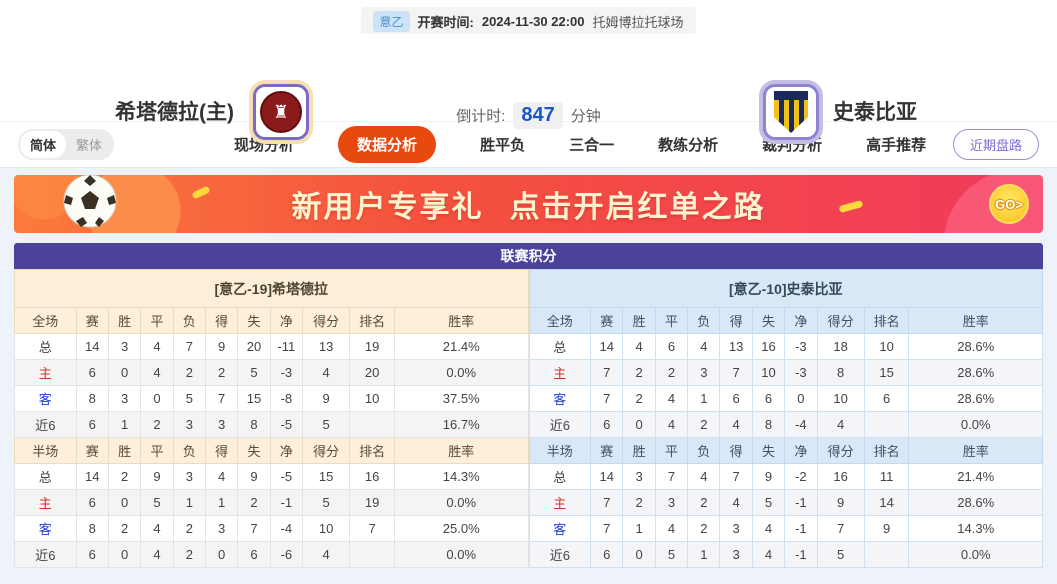  What do you see at coordinates (1009, 204) in the screenshot?
I see `go-button: GO>` at bounding box center [1009, 204].